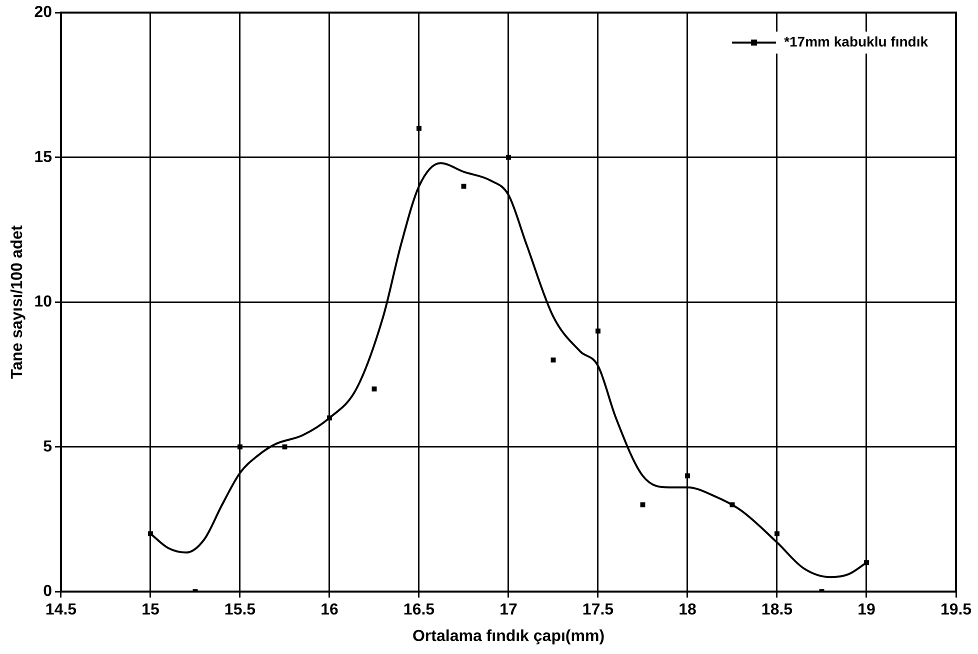 This screenshot has height=654, width=978. Describe the element at coordinates (329, 610) in the screenshot. I see `x-tick-label: 16` at that location.